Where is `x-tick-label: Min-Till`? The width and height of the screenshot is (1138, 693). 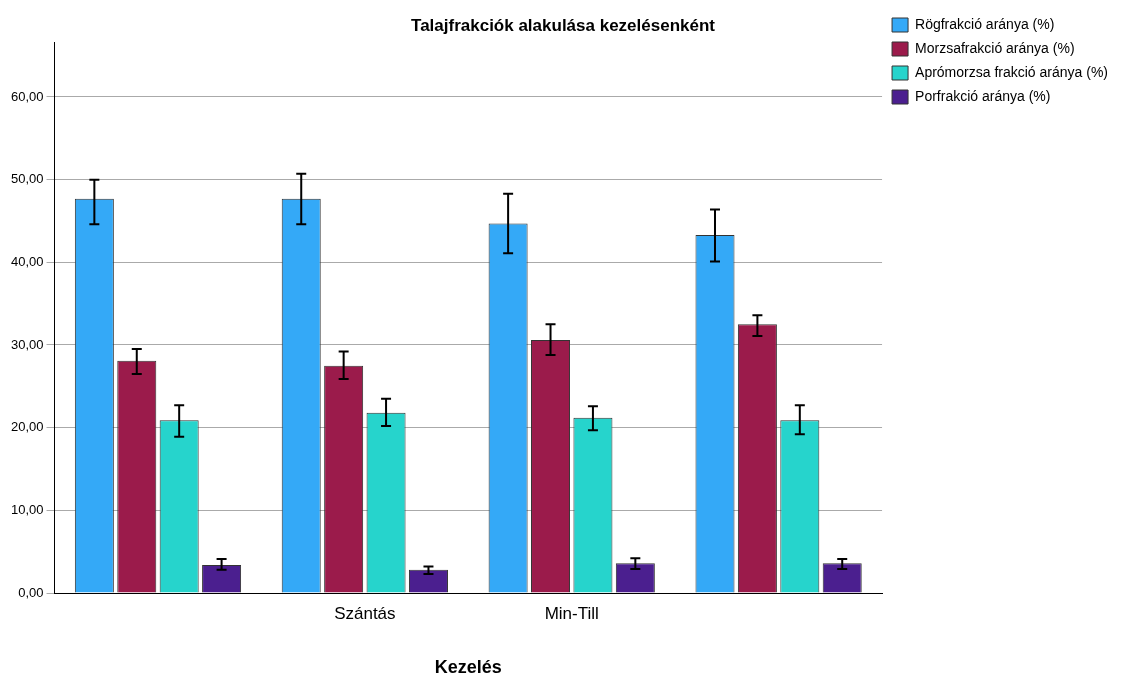 x-tick-label: Min-Till is located at coordinates (571, 613).